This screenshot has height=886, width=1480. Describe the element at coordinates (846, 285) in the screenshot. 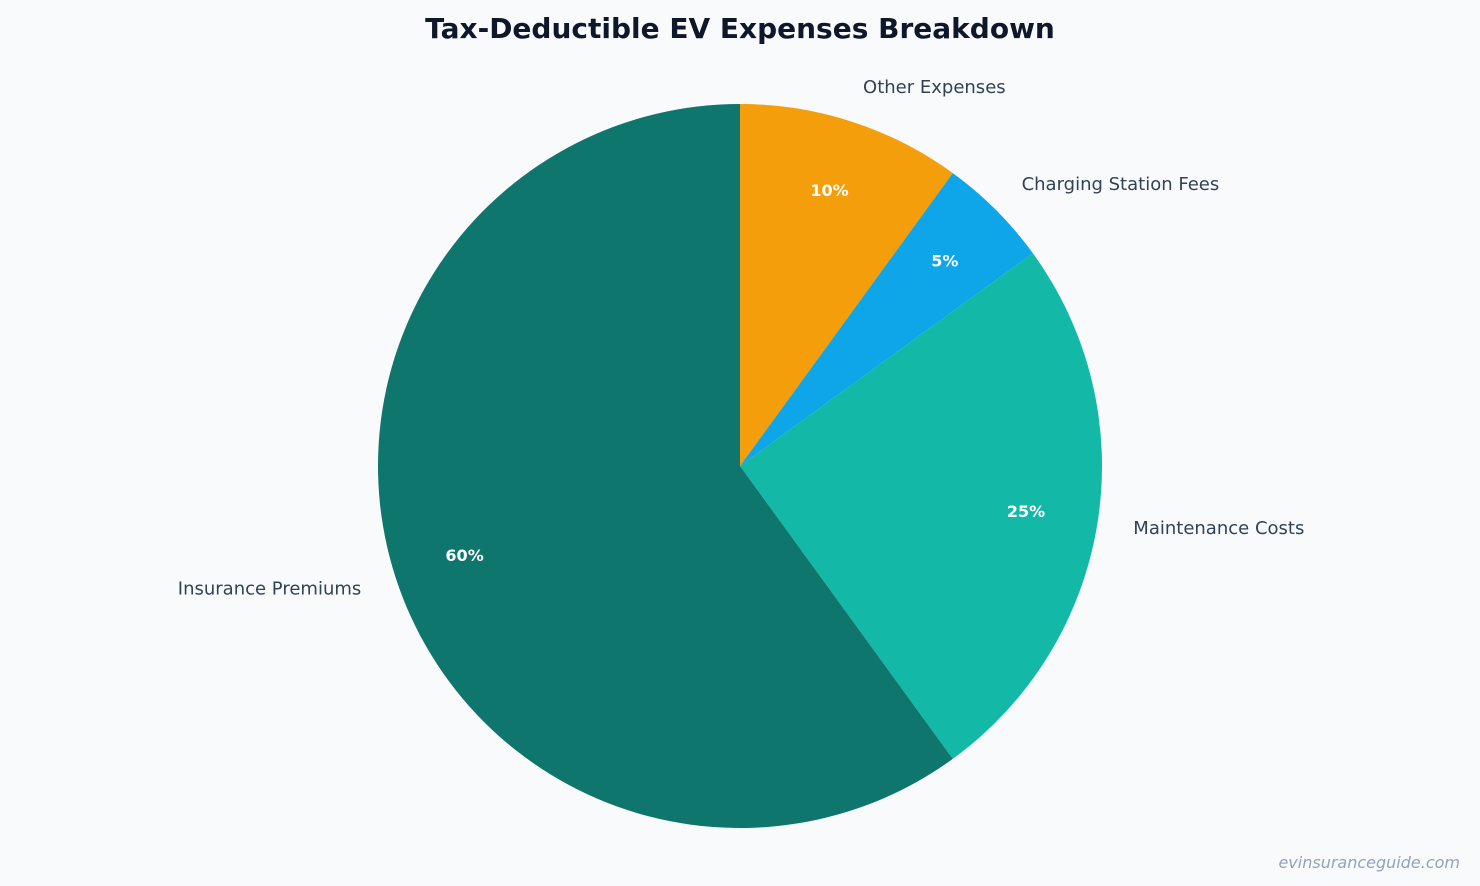

I see `pie-slice-other-expenses` at that location.